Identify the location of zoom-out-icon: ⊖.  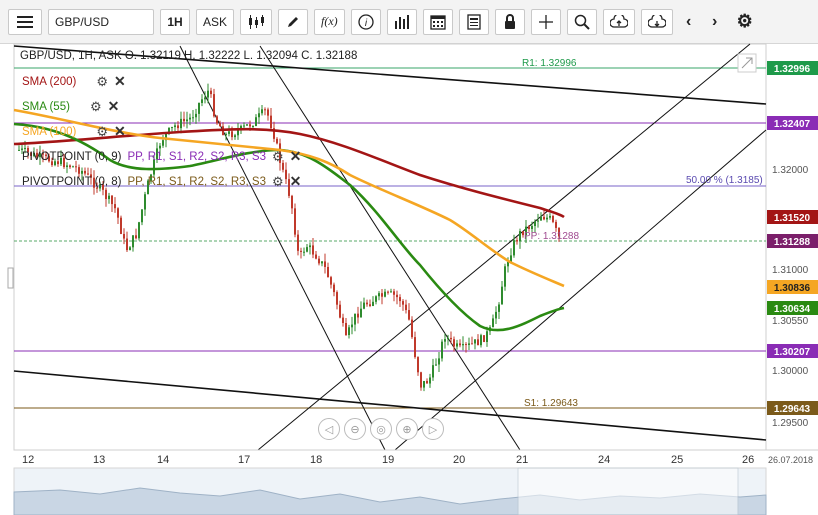
(355, 429).